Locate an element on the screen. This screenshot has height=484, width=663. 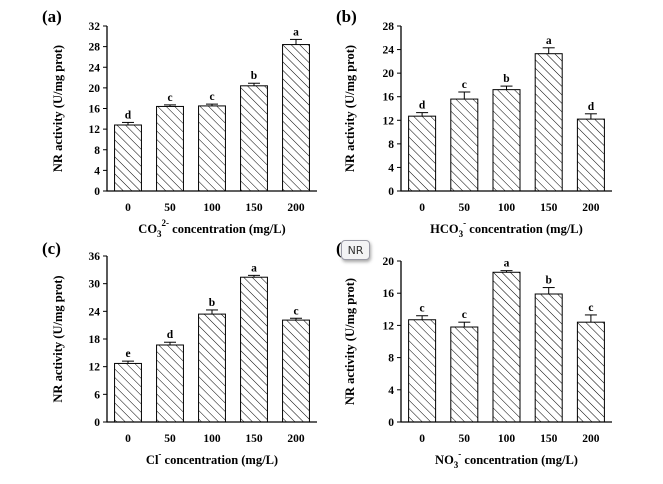
panel-label: (c) is located at coordinates (51, 248).